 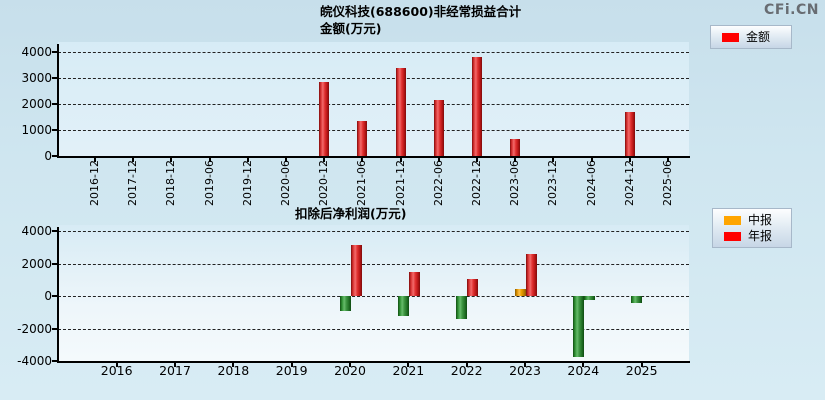 I want to click on chart1-y-label-1000: 1000, so click(x=36, y=130).